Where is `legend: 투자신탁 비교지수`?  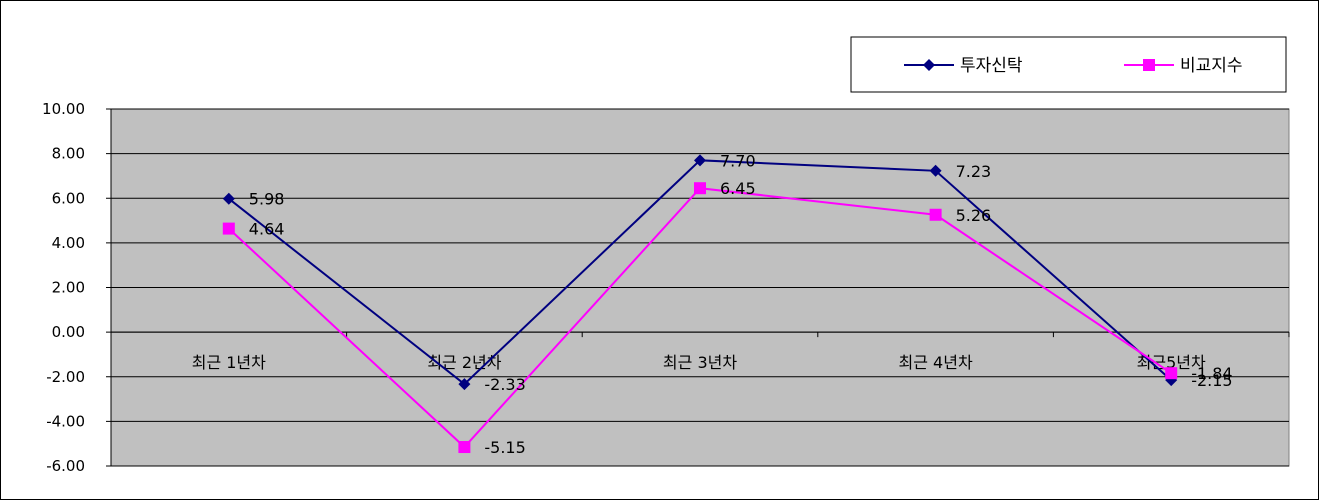 legend: 투자신탁 비교지수 is located at coordinates (1068, 64).